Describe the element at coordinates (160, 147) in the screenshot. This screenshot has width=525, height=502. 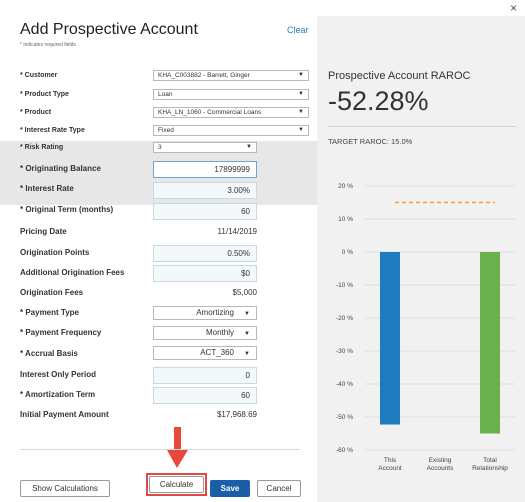
I see `risk-rating-value: 3` at that location.